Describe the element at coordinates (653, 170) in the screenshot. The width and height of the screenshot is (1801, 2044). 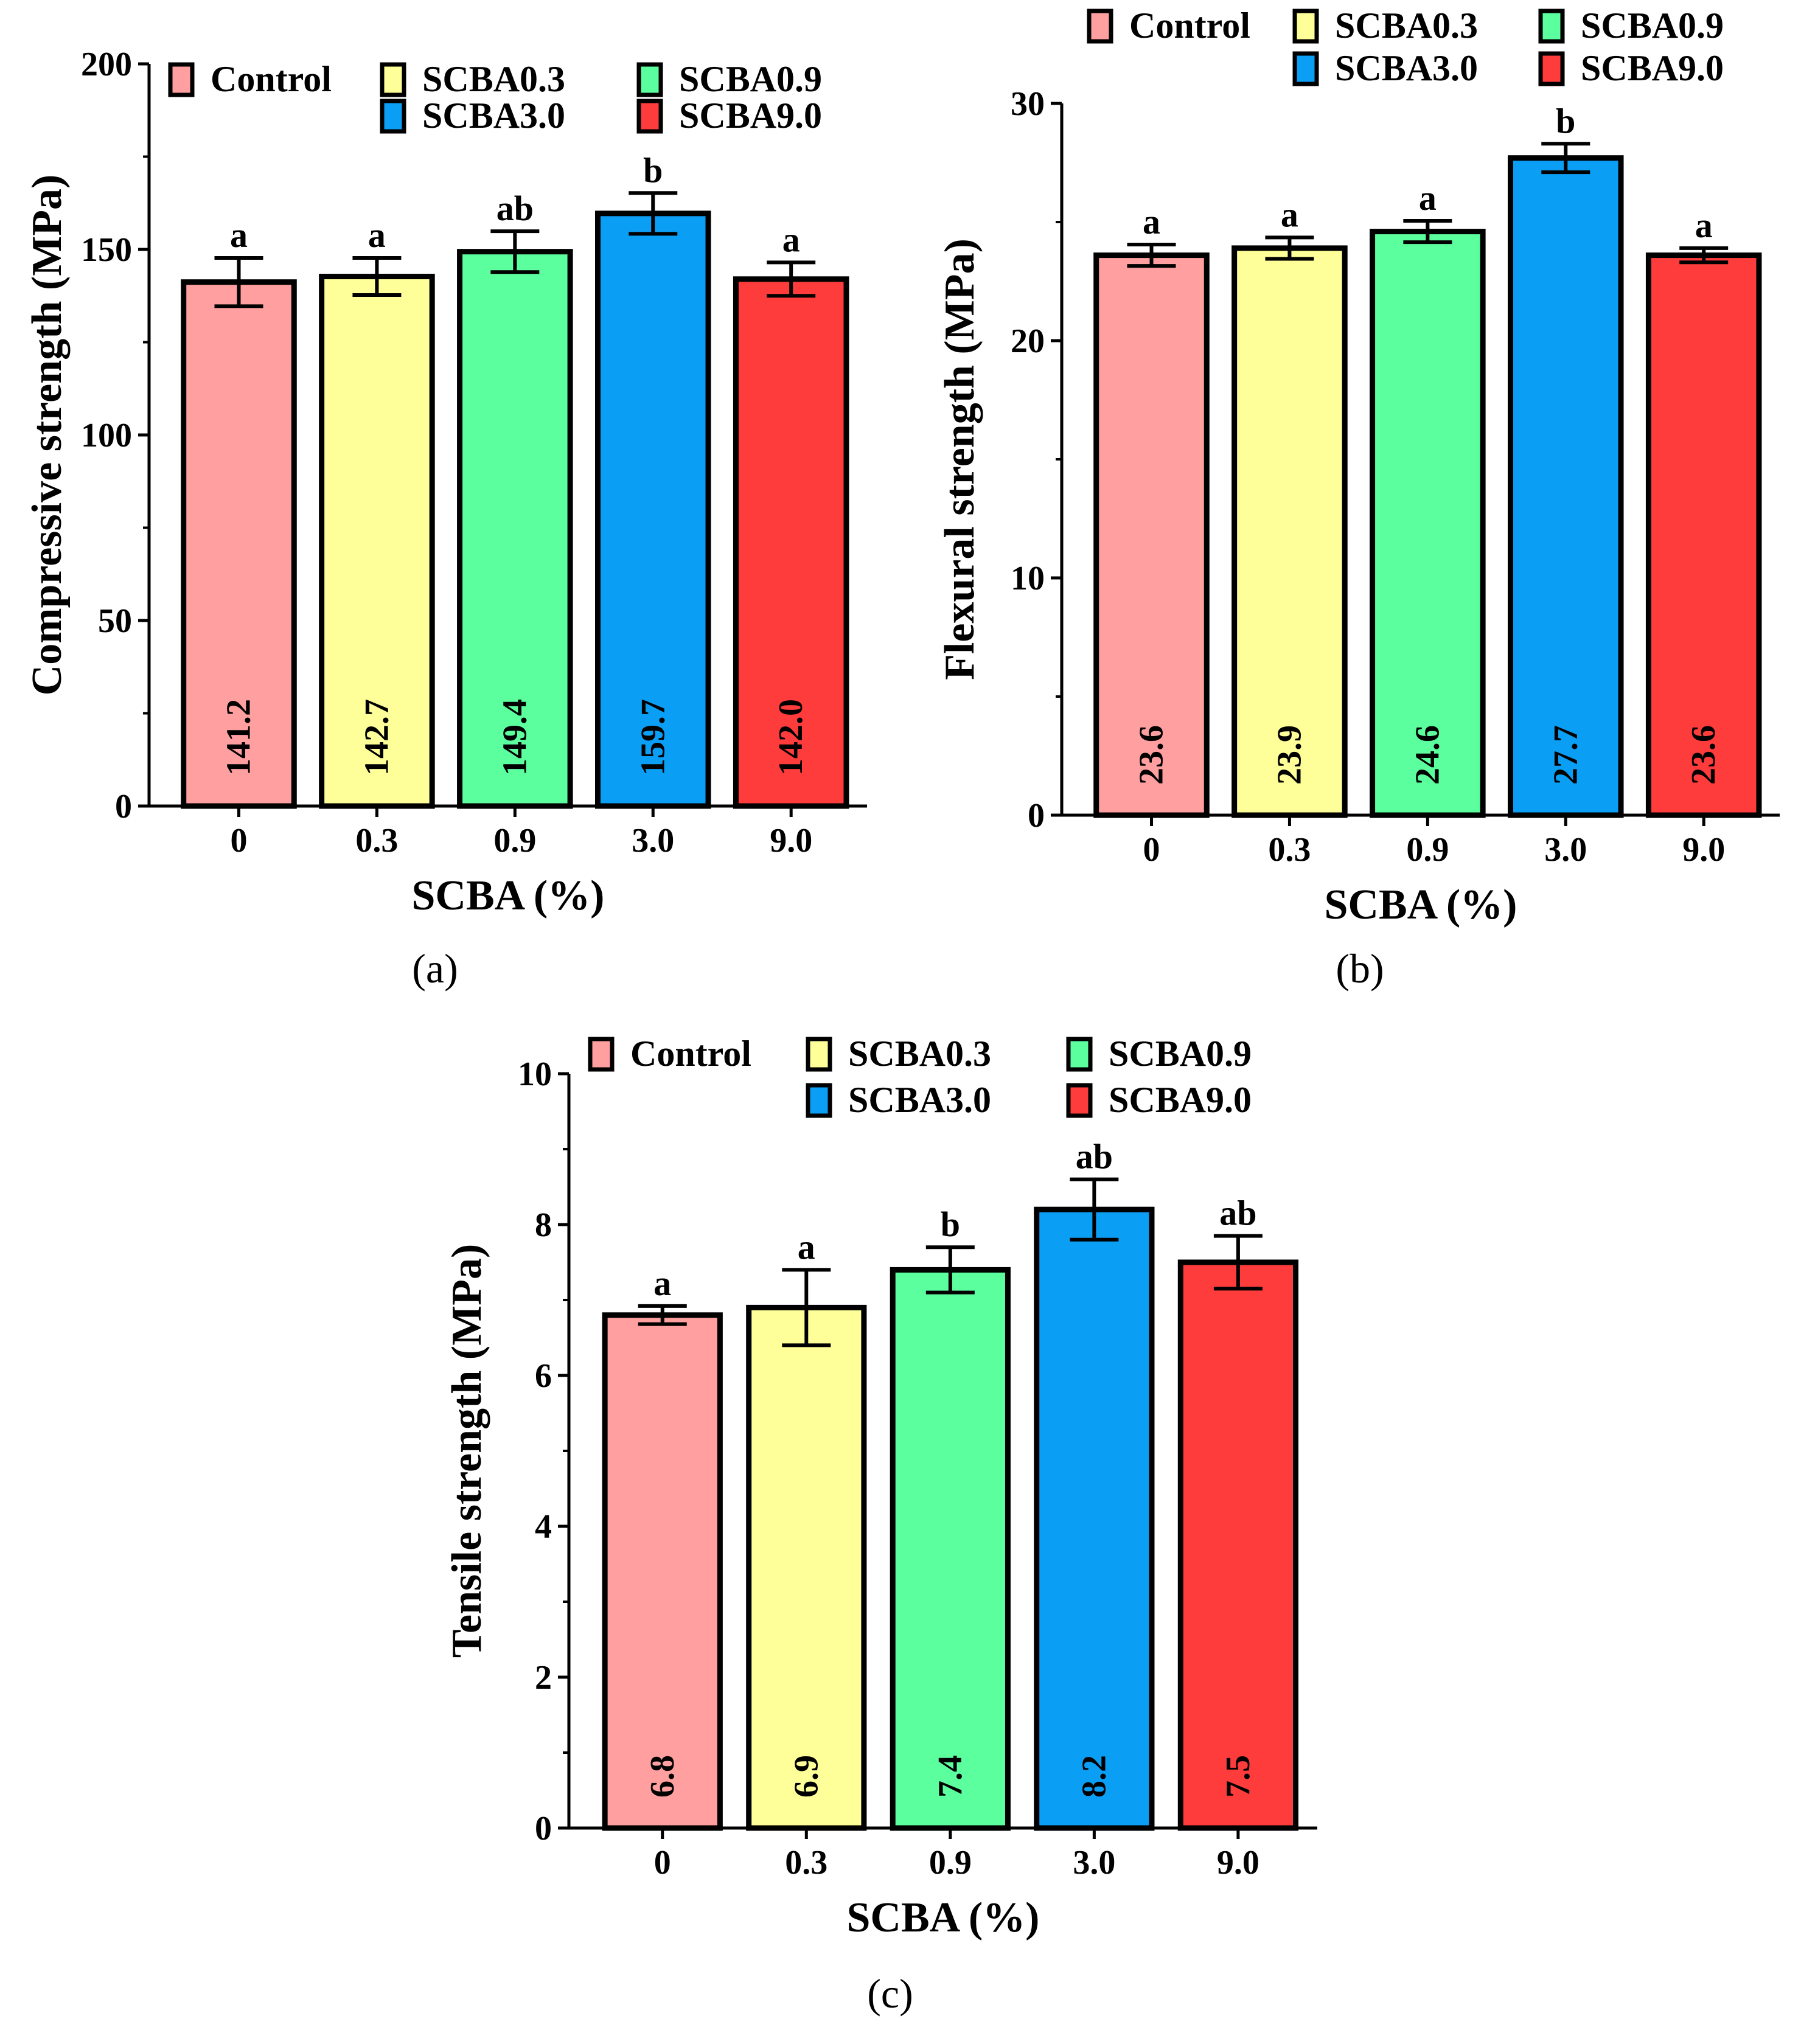
I see `significance-letter: b` at that location.